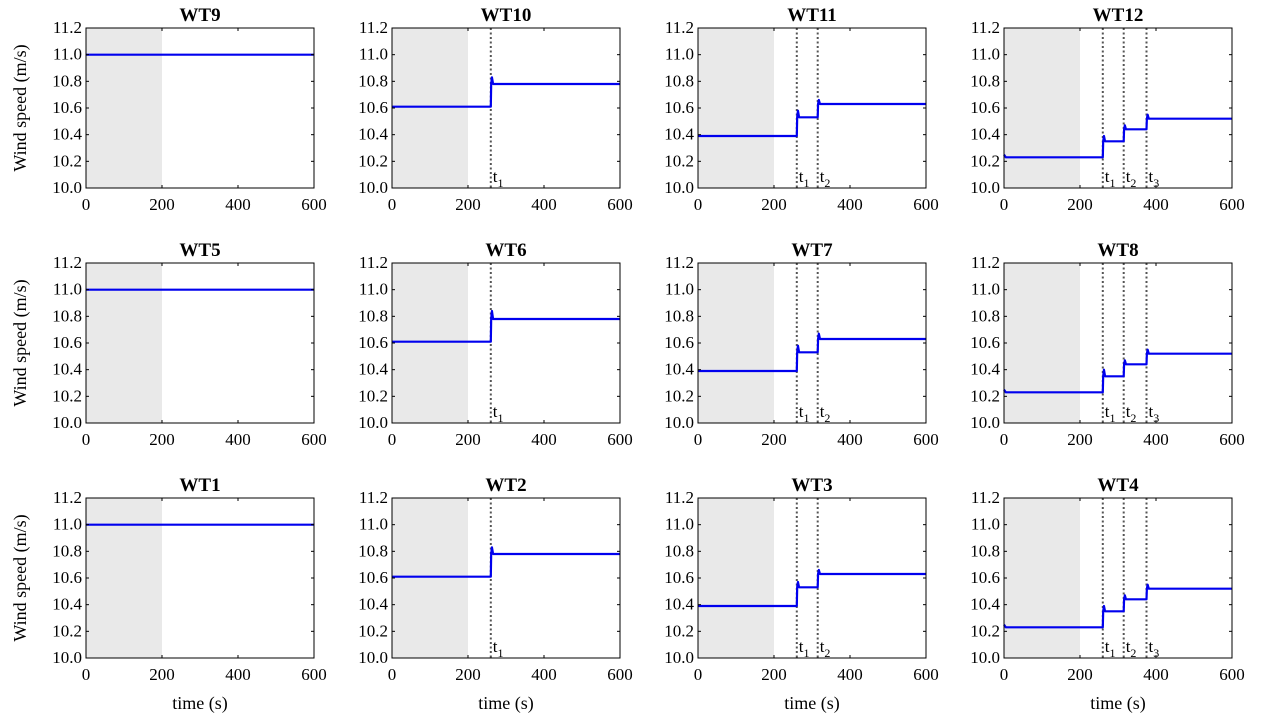  Describe the element at coordinates (1118, 703) in the screenshot. I see `x-axis-label: time (s)` at that location.